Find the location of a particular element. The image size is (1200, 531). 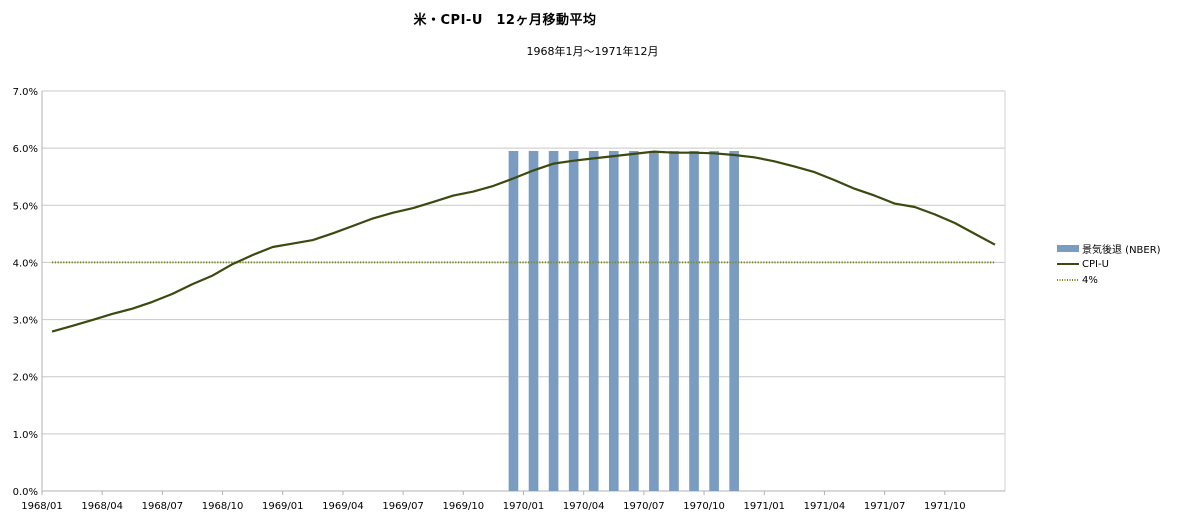

y-tick-label: 1.0% is located at coordinates (25, 435).